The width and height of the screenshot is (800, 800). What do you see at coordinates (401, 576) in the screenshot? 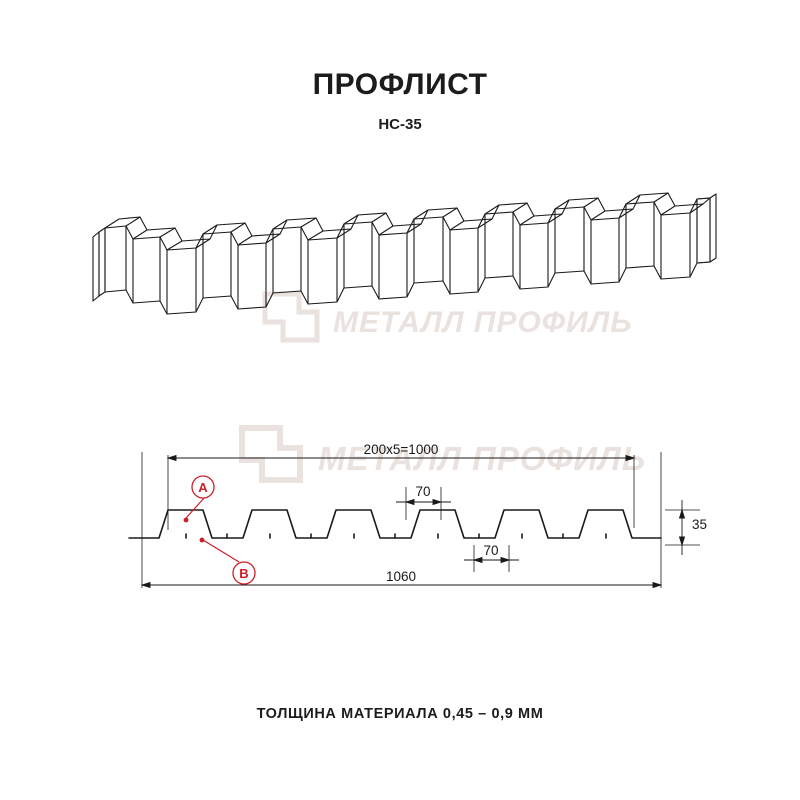
I see `dim-text-total: 1060` at bounding box center [401, 576].